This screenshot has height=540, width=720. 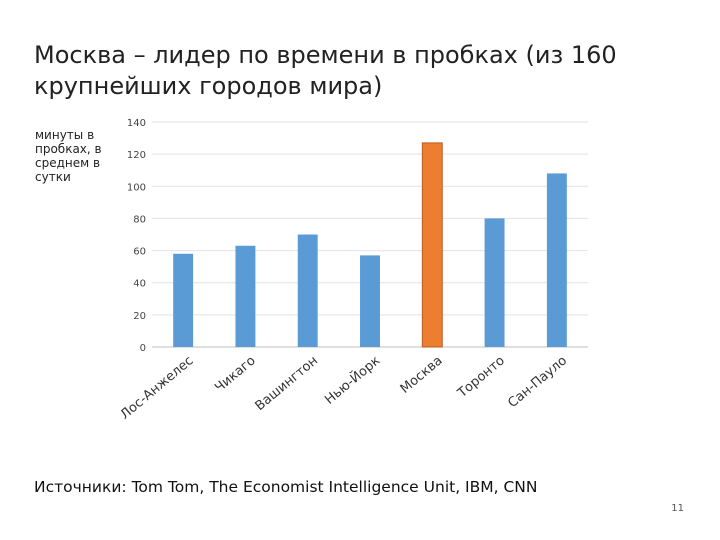 I want to click on y-tick-label: 100, so click(x=136, y=187).